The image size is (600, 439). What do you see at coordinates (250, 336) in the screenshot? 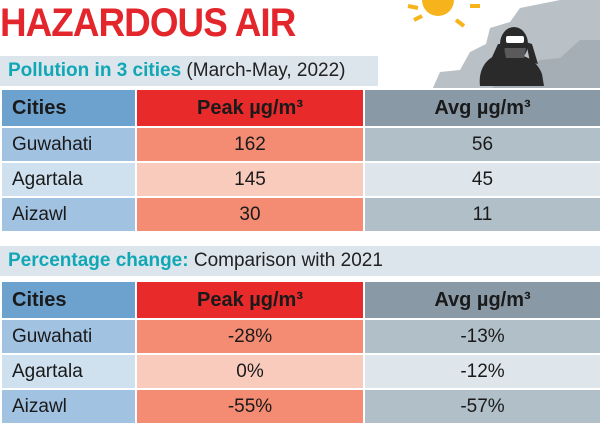
I see `peak-cell: -28%` at bounding box center [250, 336].